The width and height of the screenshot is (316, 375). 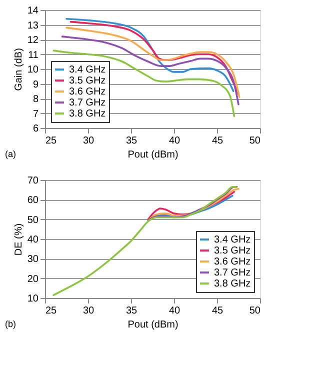 I want to click on text: (a), so click(x=10, y=154).